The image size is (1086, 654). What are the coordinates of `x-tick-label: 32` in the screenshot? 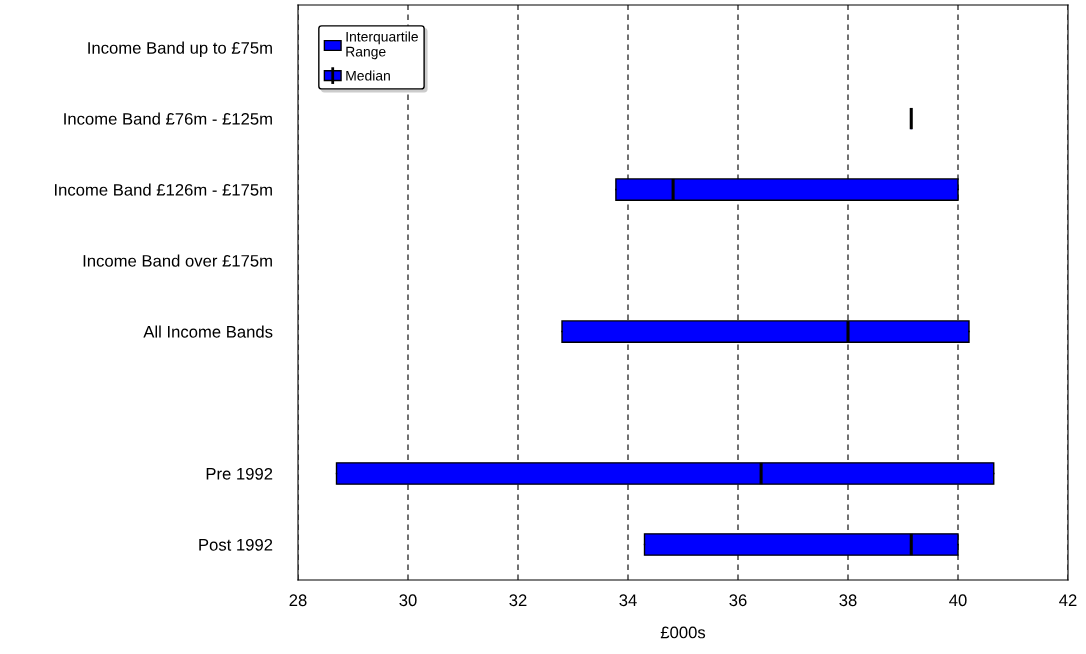 It's located at (518, 600).